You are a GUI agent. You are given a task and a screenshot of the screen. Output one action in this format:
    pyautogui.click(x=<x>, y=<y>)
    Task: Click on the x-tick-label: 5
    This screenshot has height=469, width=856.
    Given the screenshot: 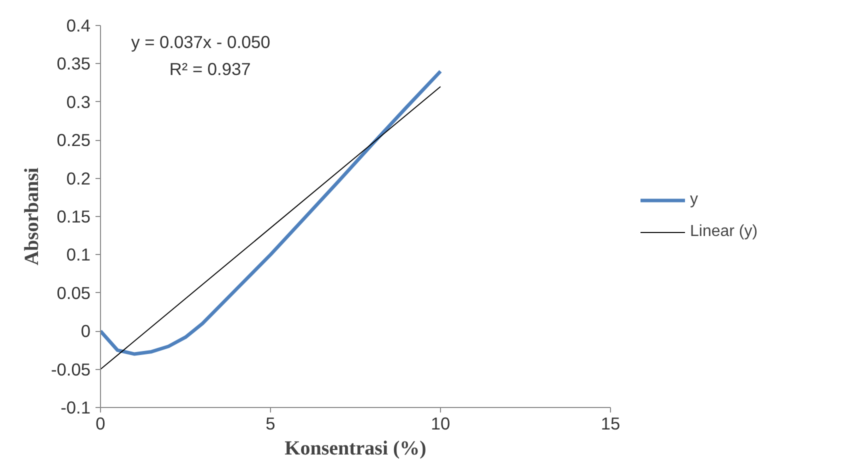 What is the action you would take?
    pyautogui.click(x=271, y=424)
    